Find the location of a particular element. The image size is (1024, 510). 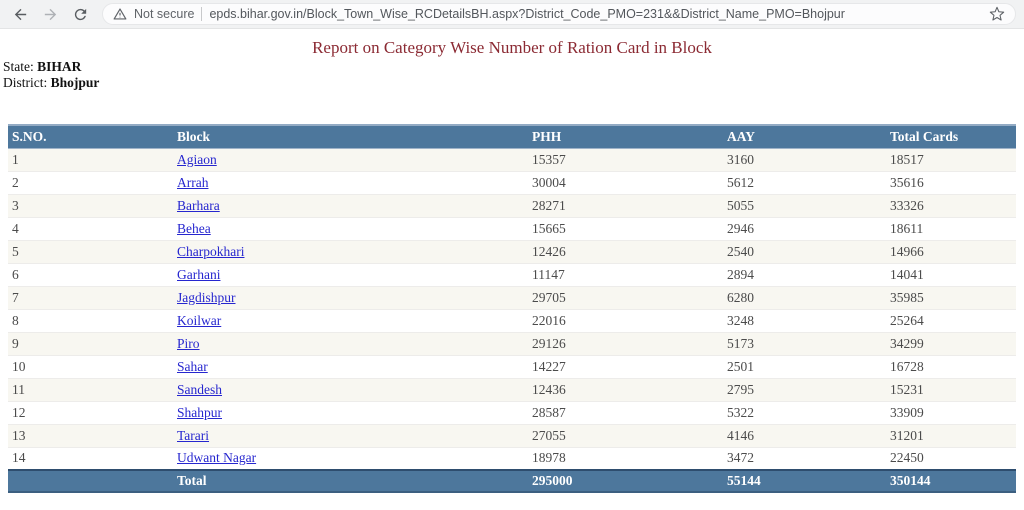

cell-total: 35616 is located at coordinates (951, 183).